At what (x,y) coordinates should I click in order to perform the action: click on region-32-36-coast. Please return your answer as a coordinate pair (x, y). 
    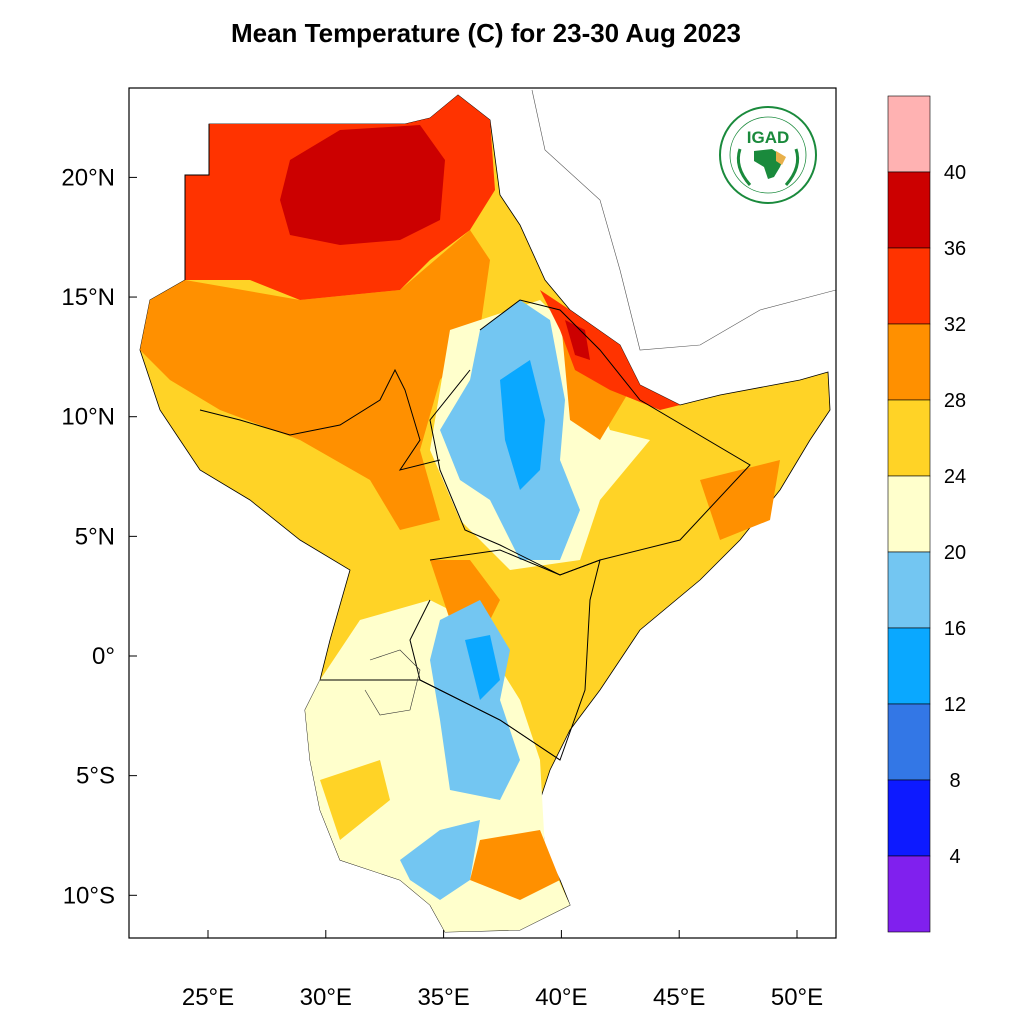
    Looking at the image, I should click on (610, 350).